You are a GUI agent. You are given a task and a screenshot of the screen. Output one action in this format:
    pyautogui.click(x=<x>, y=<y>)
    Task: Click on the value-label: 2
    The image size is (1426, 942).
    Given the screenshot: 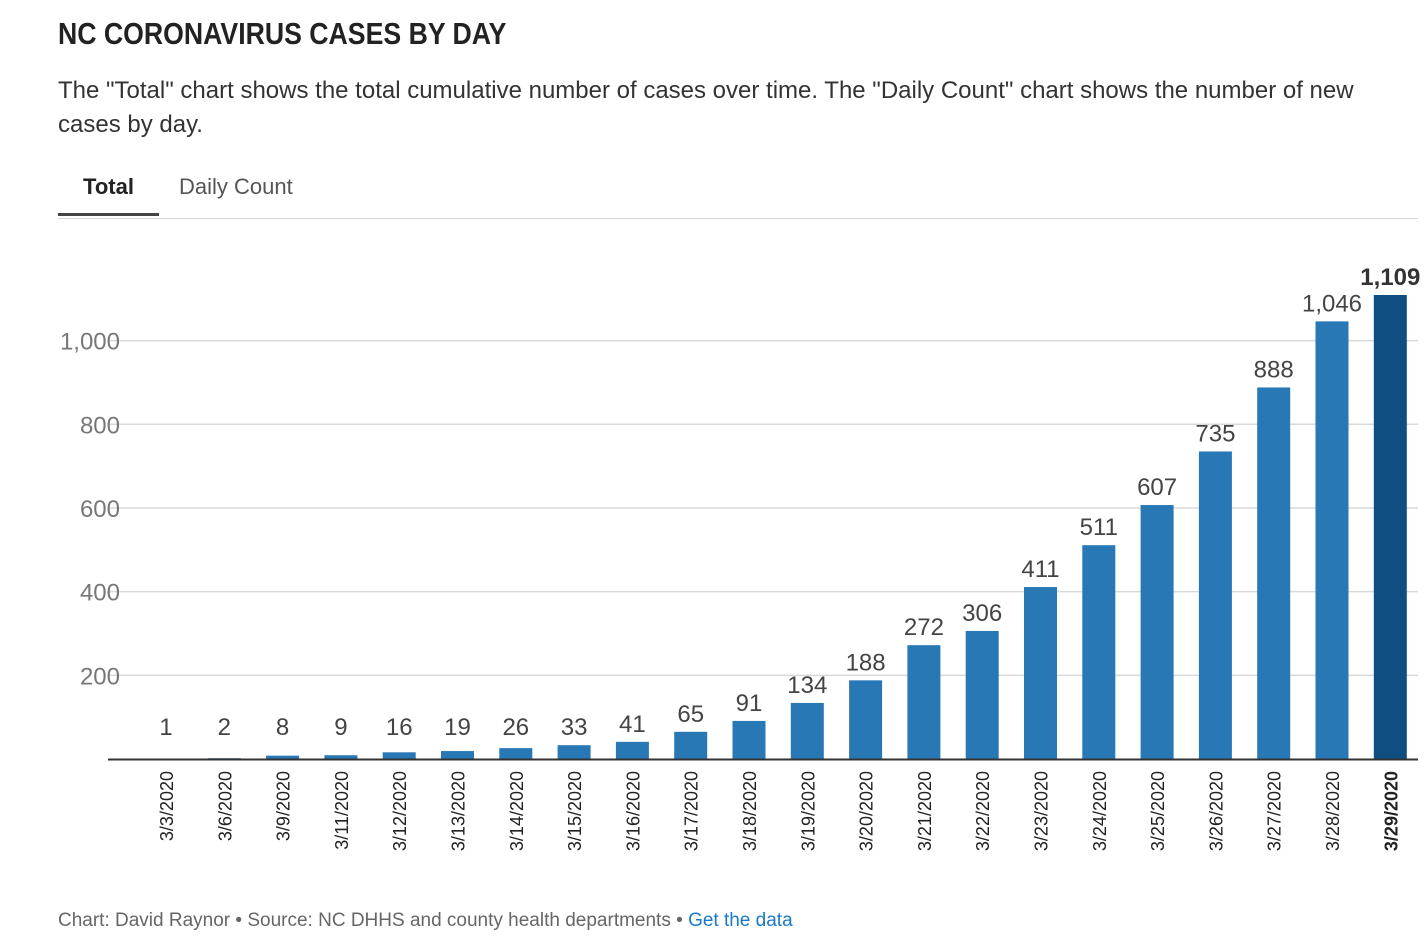 What is the action you would take?
    pyautogui.click(x=224, y=727)
    